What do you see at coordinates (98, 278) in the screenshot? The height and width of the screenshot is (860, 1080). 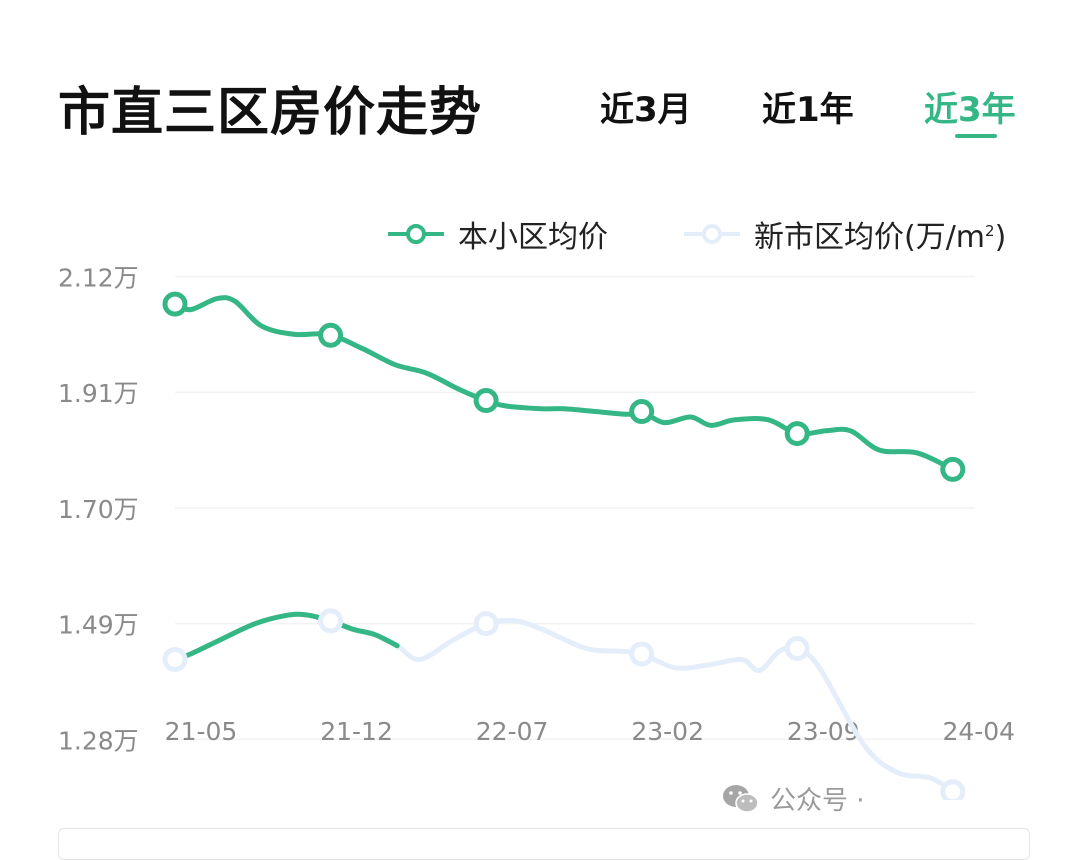 I see `y-tick-label: 2.12万` at bounding box center [98, 278].